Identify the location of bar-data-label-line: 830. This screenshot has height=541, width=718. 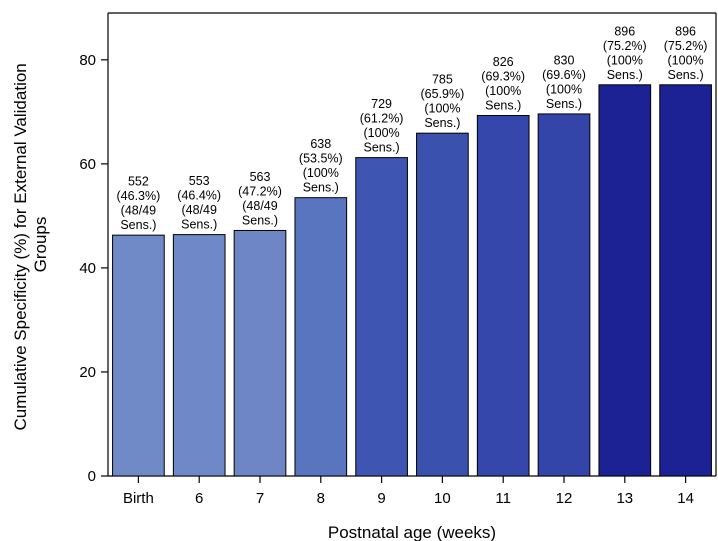
(564, 60).